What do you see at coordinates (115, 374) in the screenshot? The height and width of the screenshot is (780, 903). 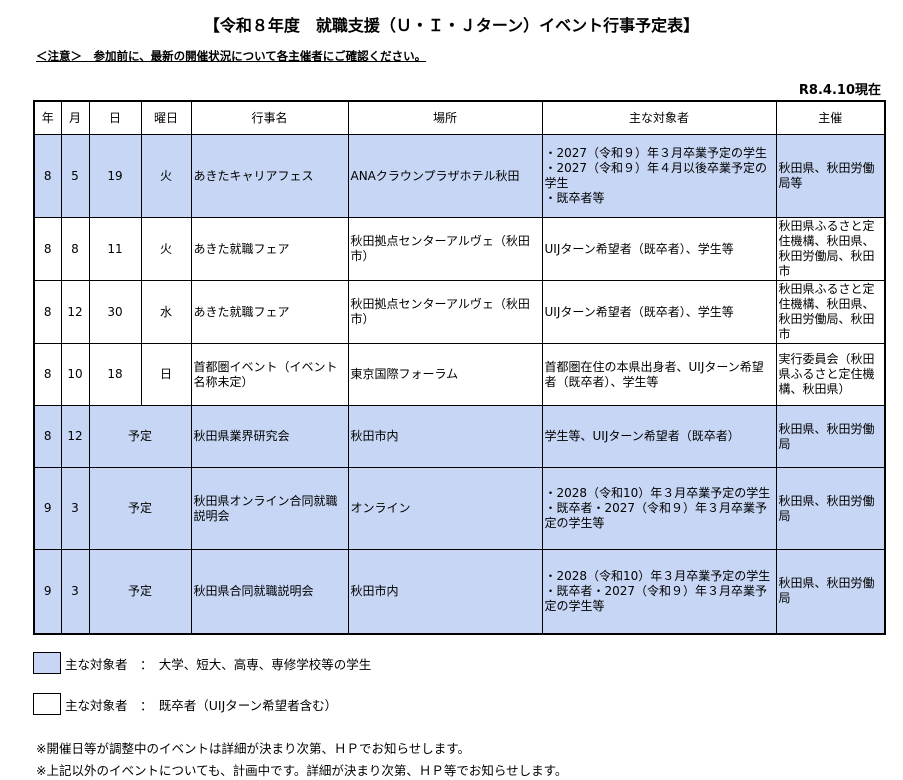 I see `cell-day: 18` at bounding box center [115, 374].